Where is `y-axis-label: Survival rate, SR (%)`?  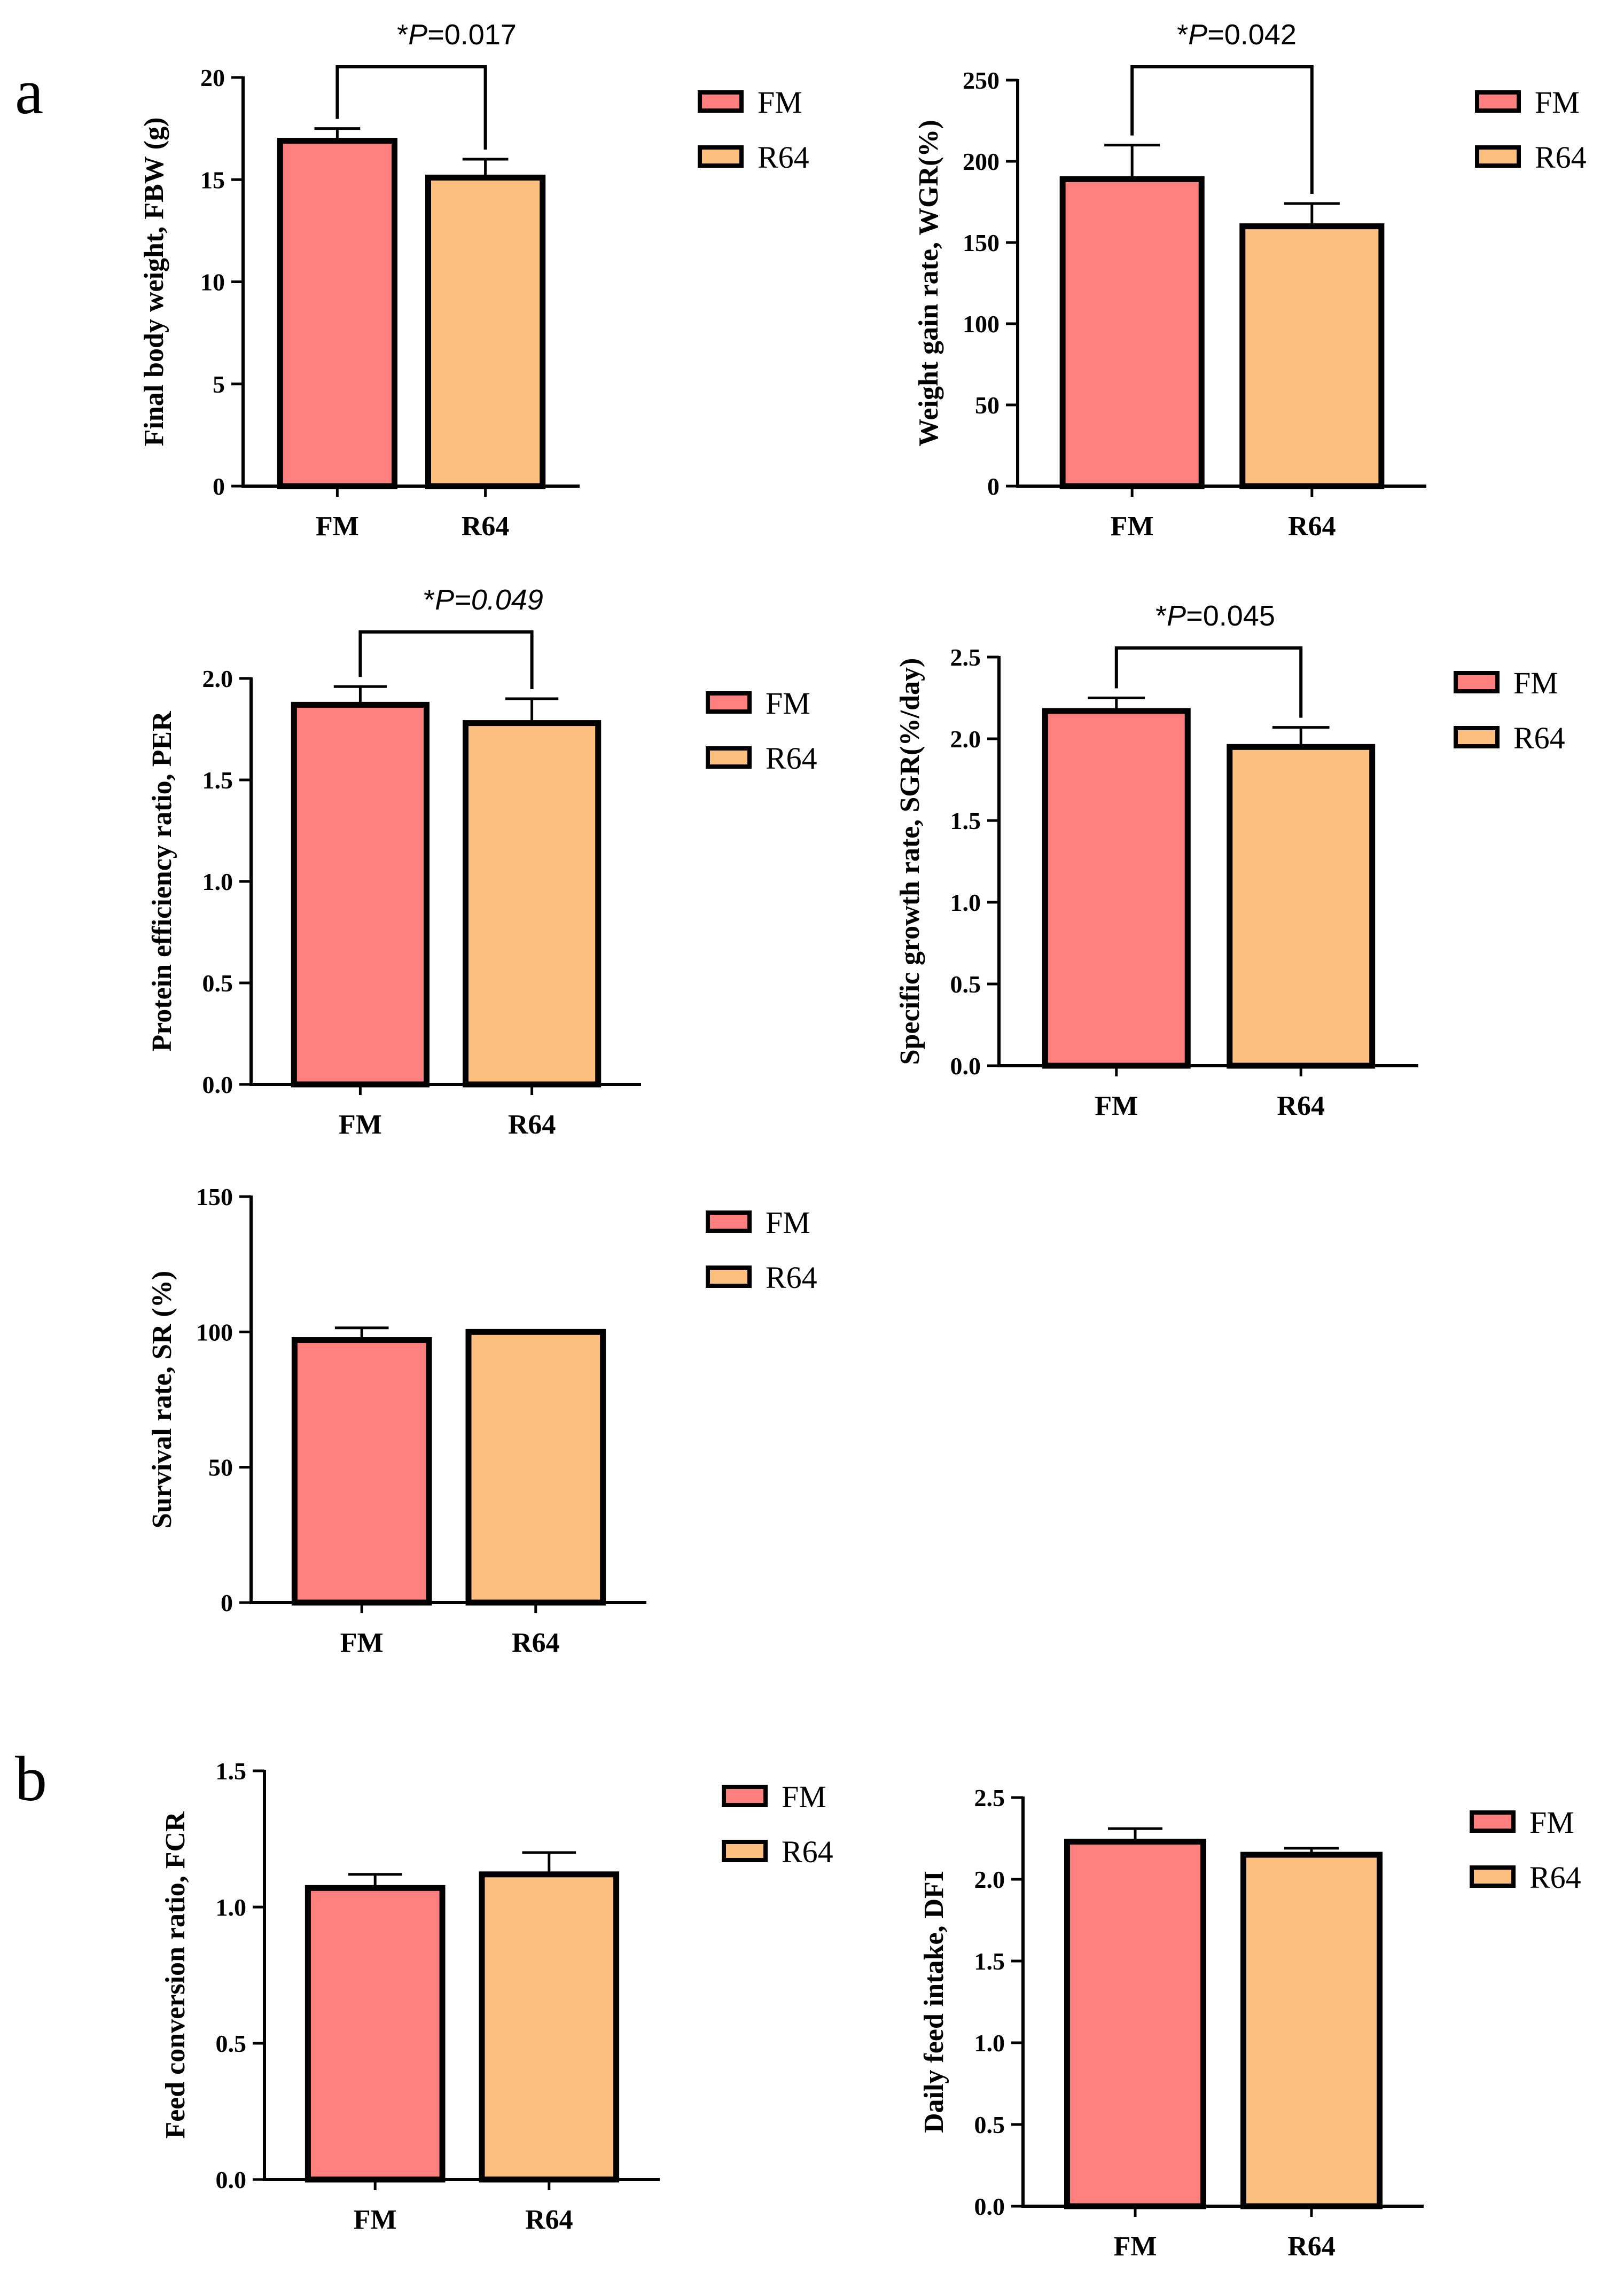
y-axis-label: Survival rate, SR (%) is located at coordinates (162, 1399).